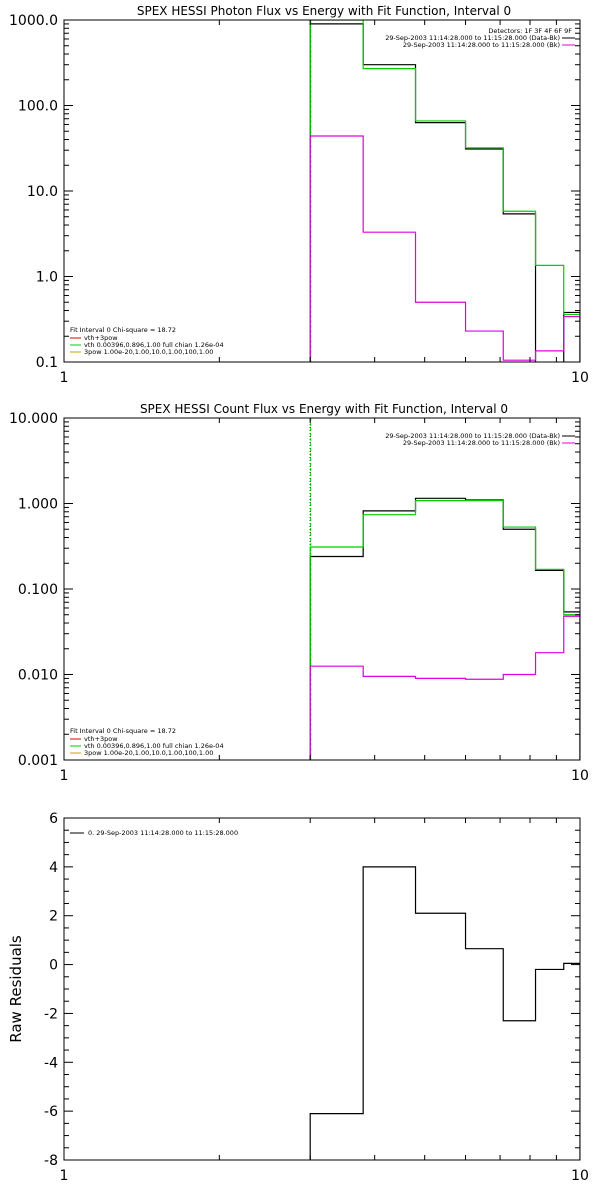 This screenshot has width=600, height=1200. What do you see at coordinates (53, 966) in the screenshot?
I see `residuals-y-tick-label: 0` at bounding box center [53, 966].